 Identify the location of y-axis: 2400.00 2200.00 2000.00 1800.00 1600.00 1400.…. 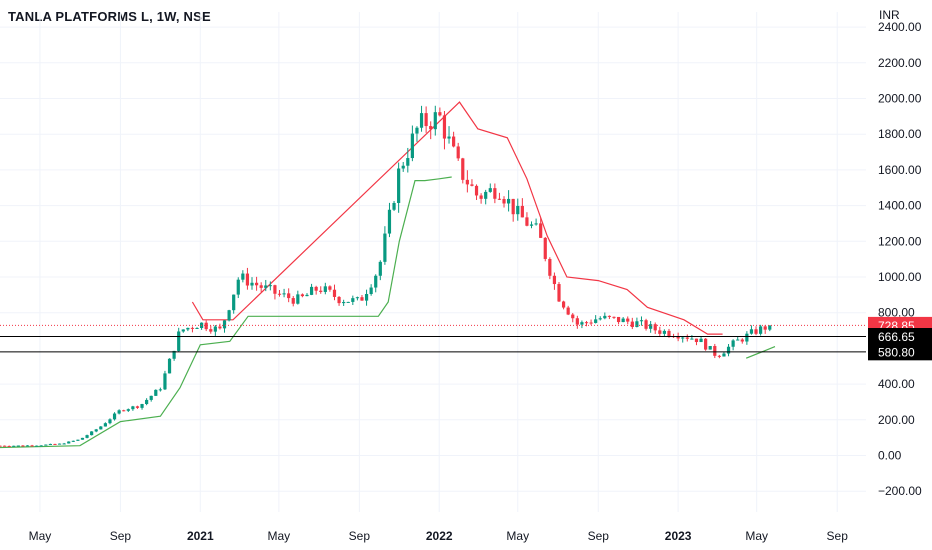
(900, 259).